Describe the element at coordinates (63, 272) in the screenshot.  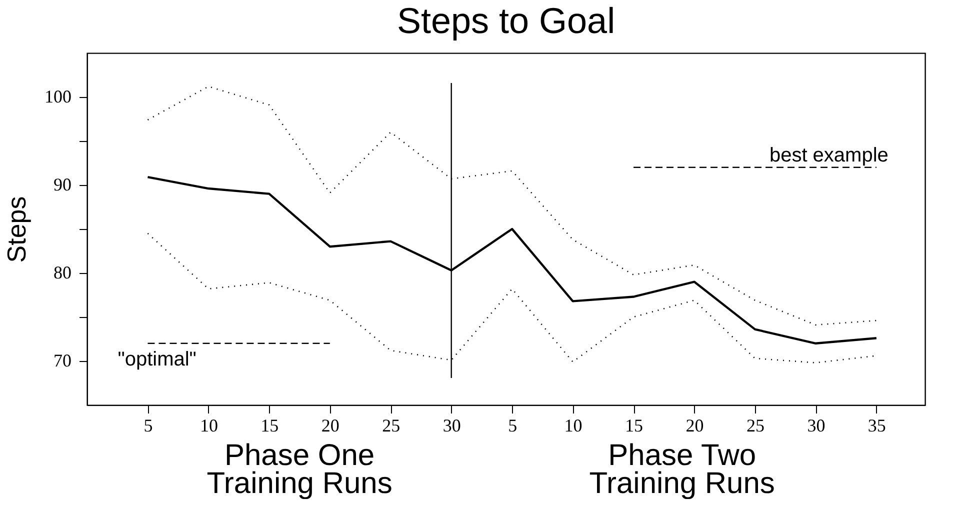
I see `y-tick-label: 80` at that location.